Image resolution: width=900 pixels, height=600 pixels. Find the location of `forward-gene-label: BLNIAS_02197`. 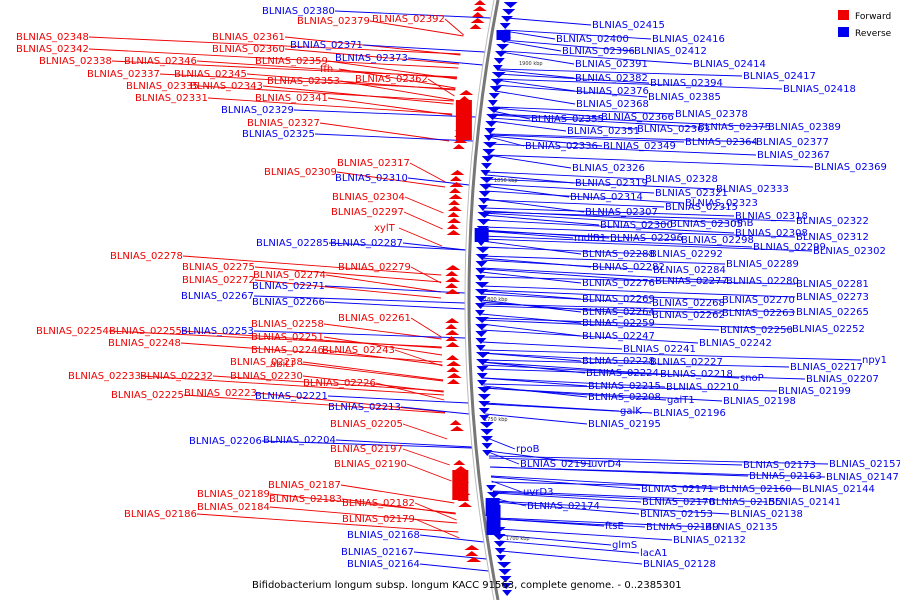

forward-gene-label: BLNIAS_02197 is located at coordinates (366, 449).